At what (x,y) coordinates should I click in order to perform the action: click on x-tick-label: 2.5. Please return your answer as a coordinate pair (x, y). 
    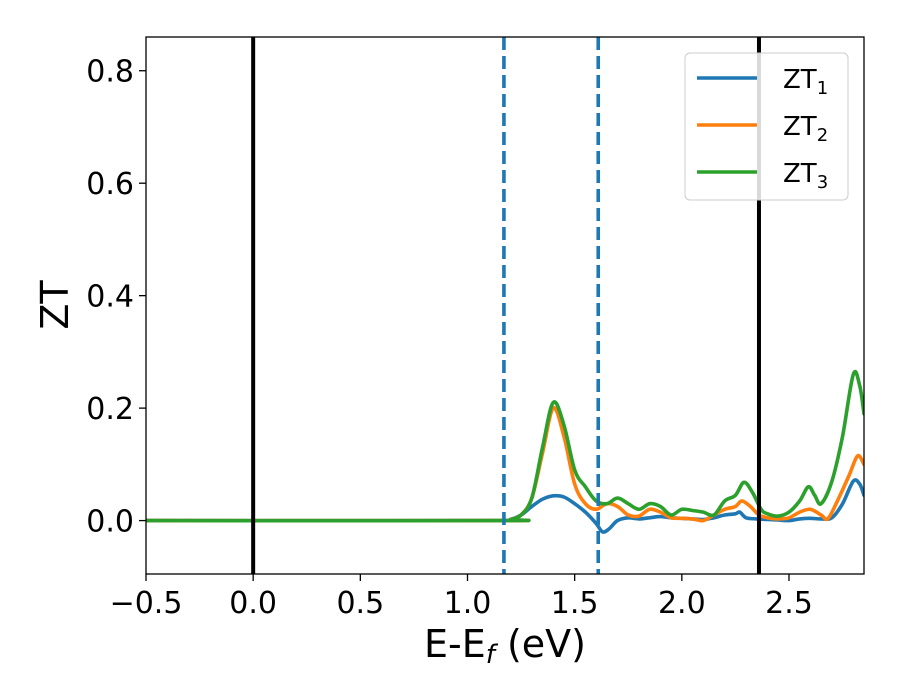
    Looking at the image, I should click on (789, 603).